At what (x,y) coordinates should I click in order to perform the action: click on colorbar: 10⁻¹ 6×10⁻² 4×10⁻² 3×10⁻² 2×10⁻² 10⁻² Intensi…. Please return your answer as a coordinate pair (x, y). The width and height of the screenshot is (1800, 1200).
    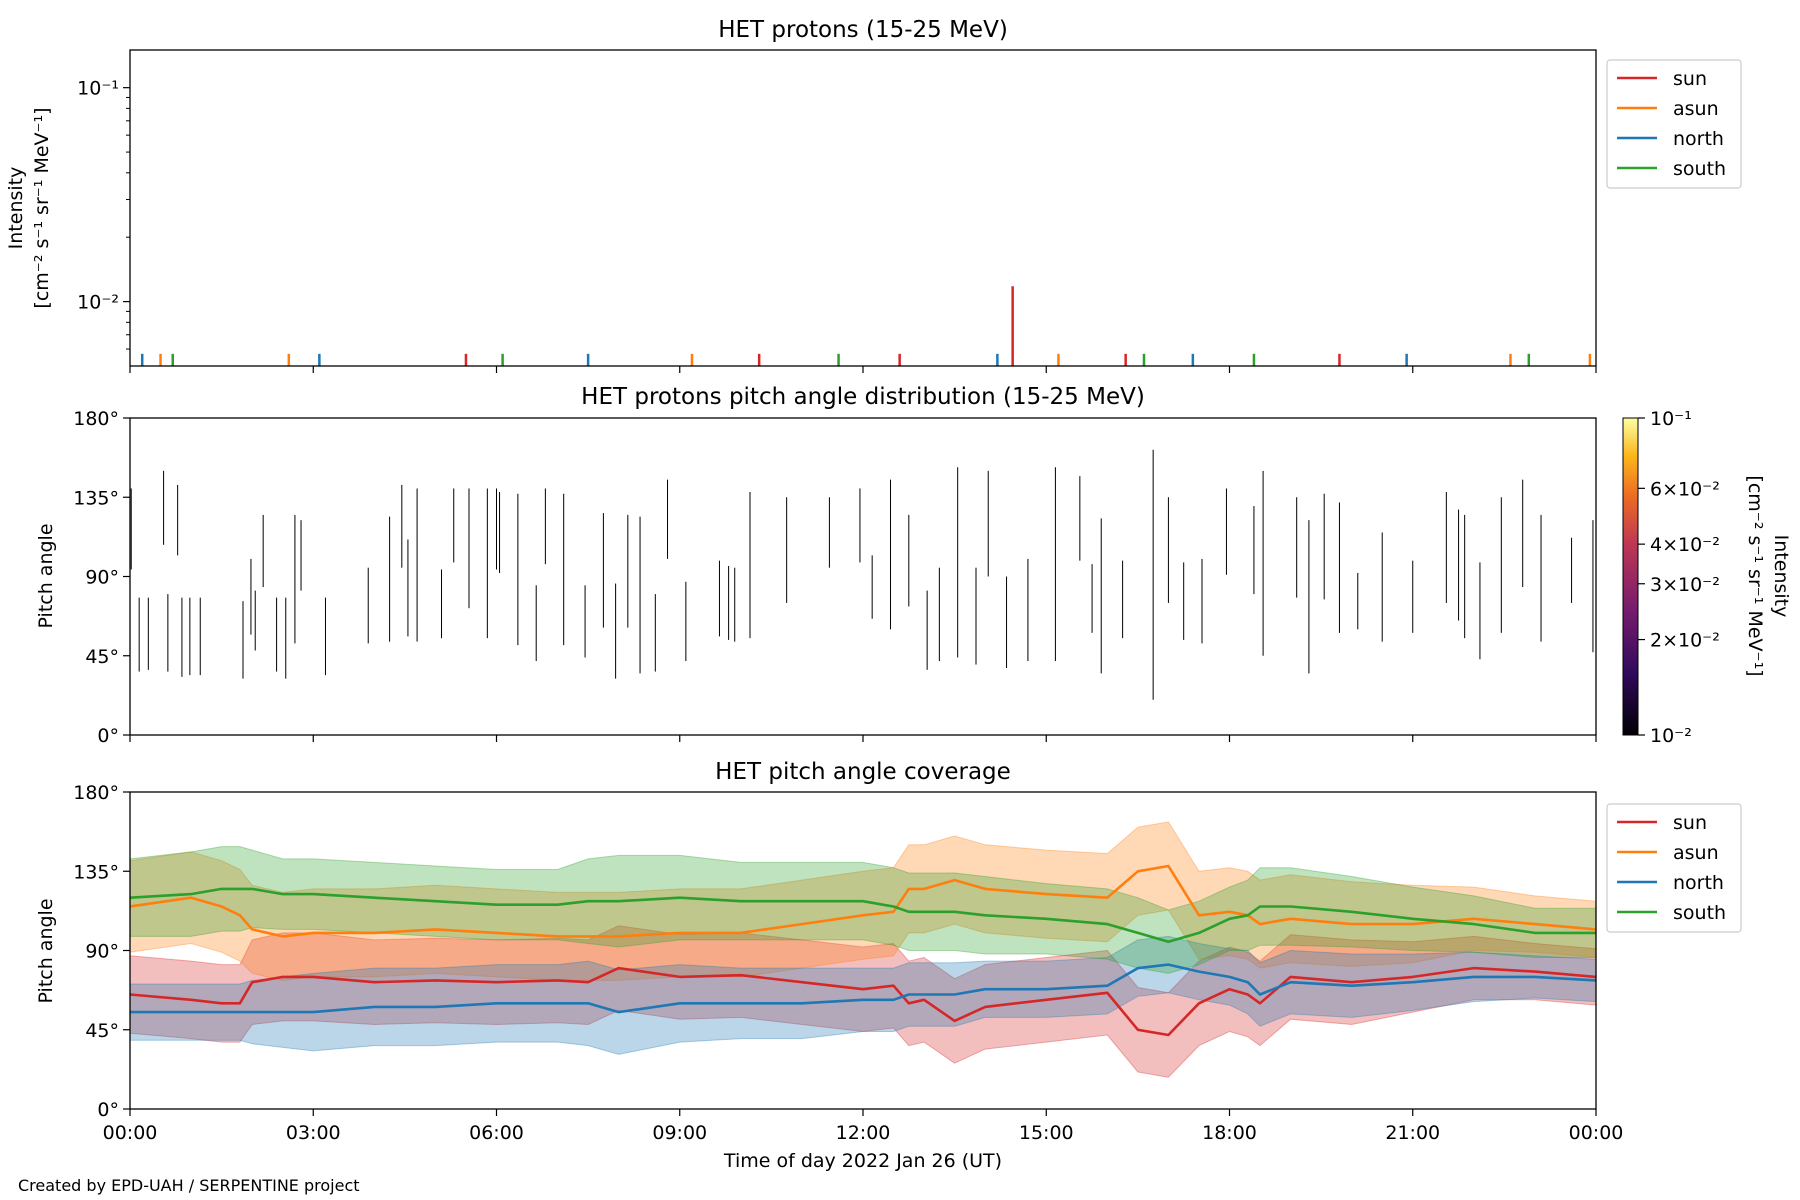
    Looking at the image, I should click on (1707, 577).